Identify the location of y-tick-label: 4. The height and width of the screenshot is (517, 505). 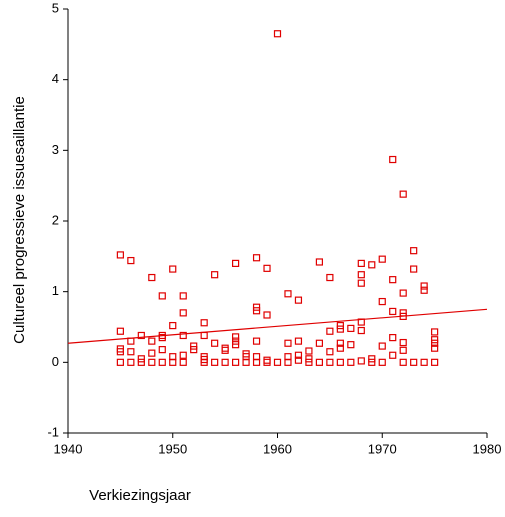
(55, 78).